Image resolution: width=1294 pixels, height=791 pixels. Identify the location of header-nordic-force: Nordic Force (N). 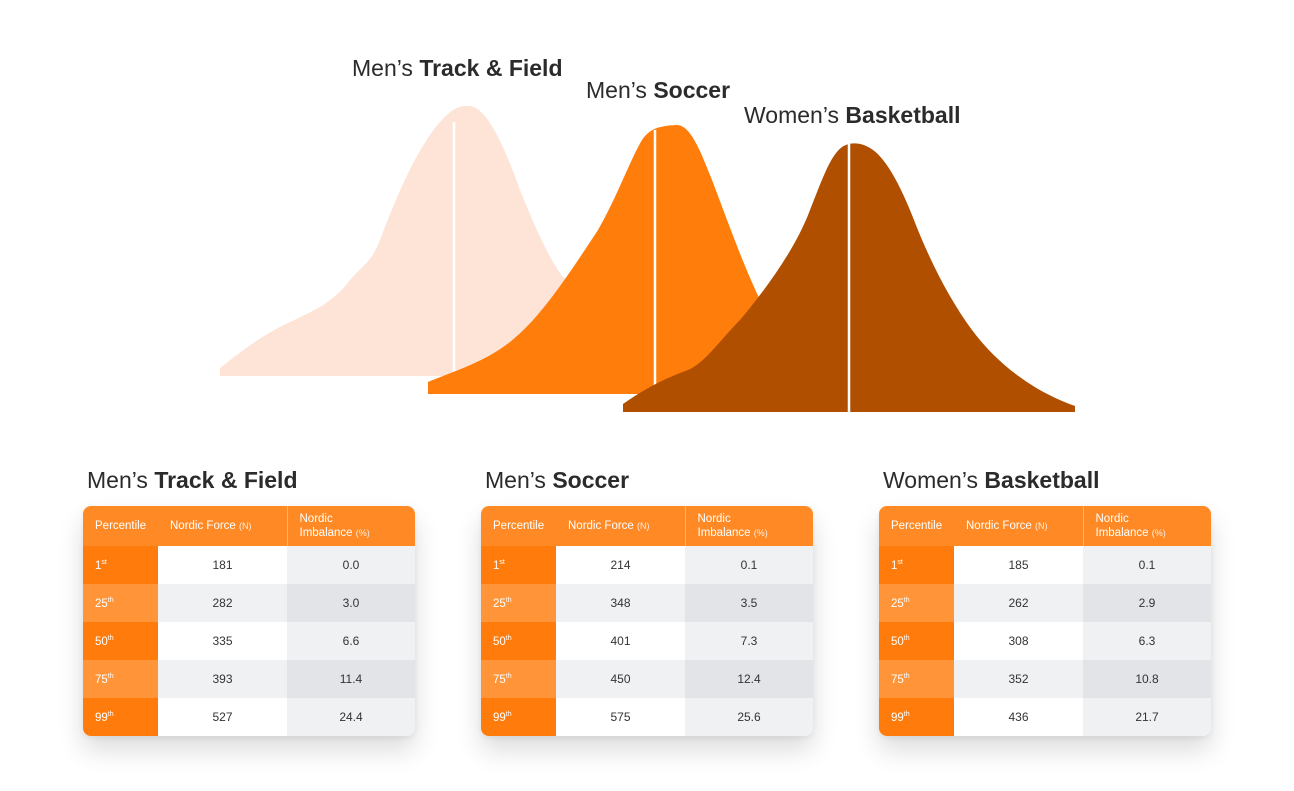
(1018, 526).